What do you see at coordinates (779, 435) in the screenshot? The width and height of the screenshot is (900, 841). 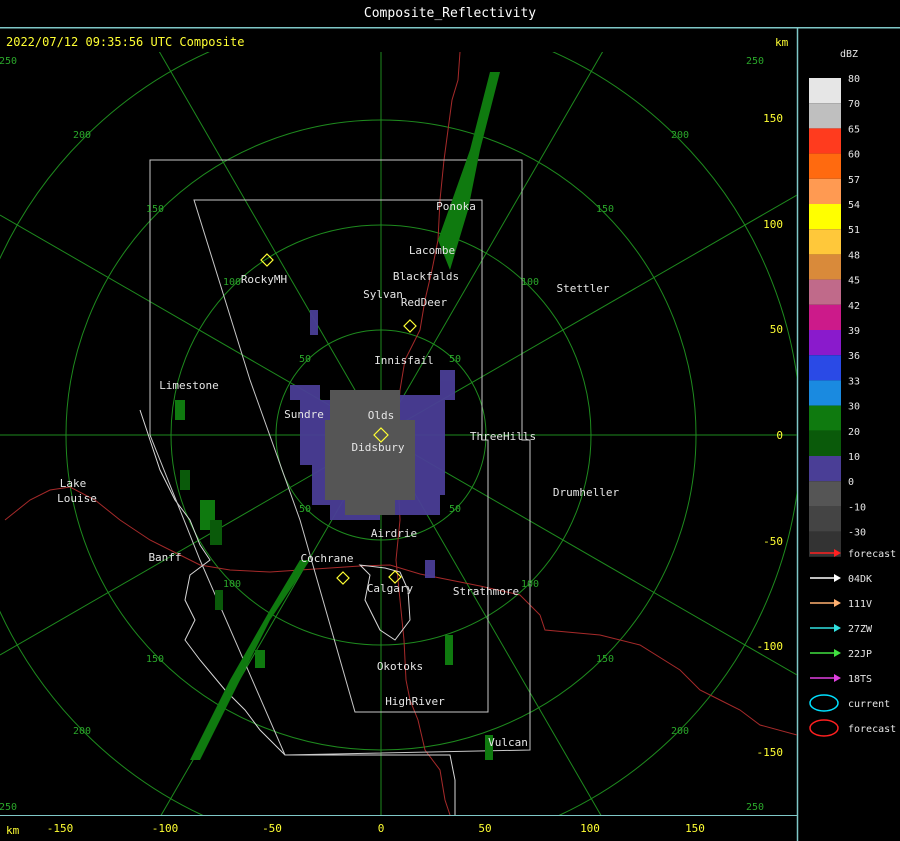 I see `y-tick-label: 0` at bounding box center [779, 435].